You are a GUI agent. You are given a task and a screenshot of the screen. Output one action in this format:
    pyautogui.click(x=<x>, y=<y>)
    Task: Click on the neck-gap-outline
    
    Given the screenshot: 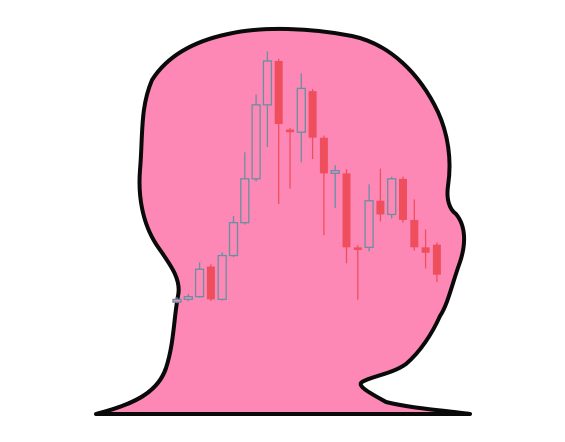 What is the action you would take?
    pyautogui.click(x=131, y=391)
    